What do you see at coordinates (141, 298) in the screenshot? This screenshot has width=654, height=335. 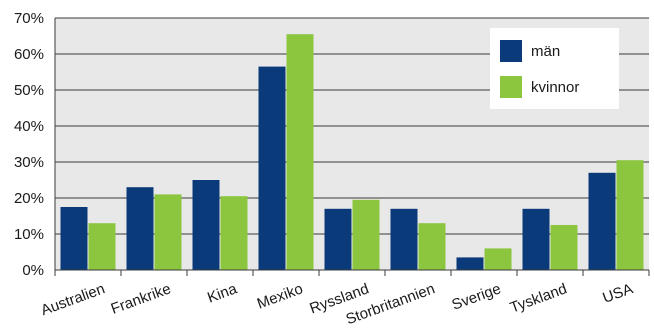 I see `x-category-label: Frankrike` at bounding box center [141, 298].